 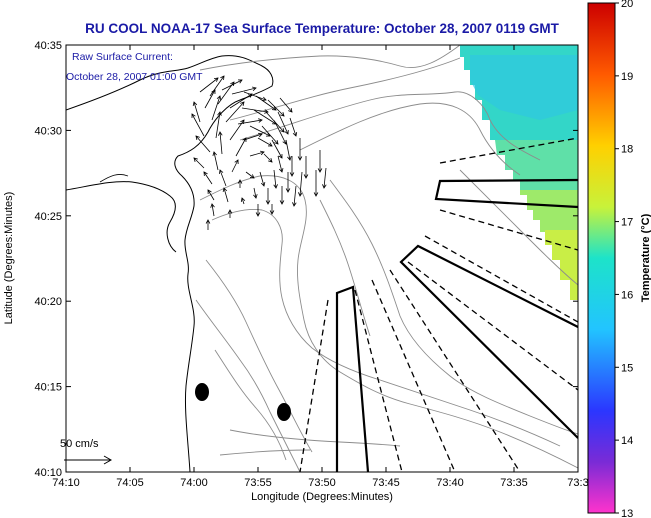 What do you see at coordinates (9, 258) in the screenshot?
I see `y-axis-label: Latitude (Degrees:Minutes)` at bounding box center [9, 258].